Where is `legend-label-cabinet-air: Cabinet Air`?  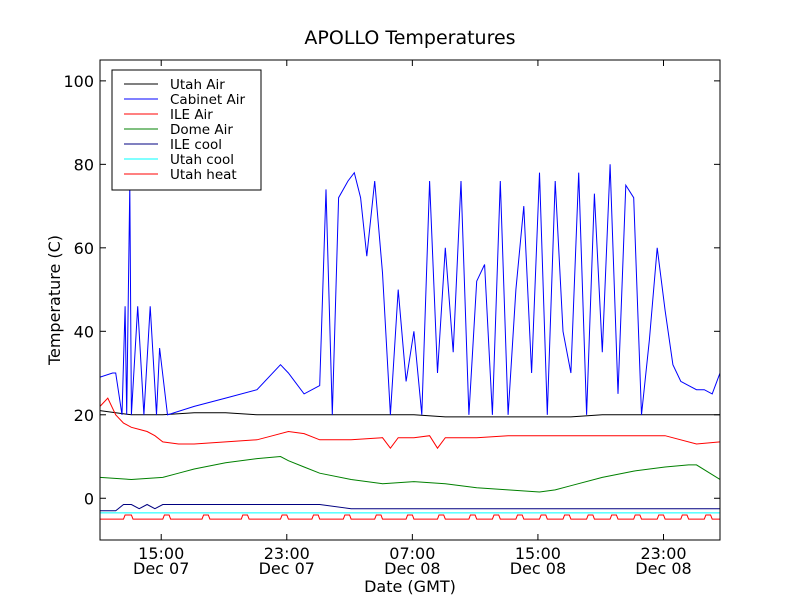
legend-label-cabinet-air: Cabinet Air is located at coordinates (207, 100).